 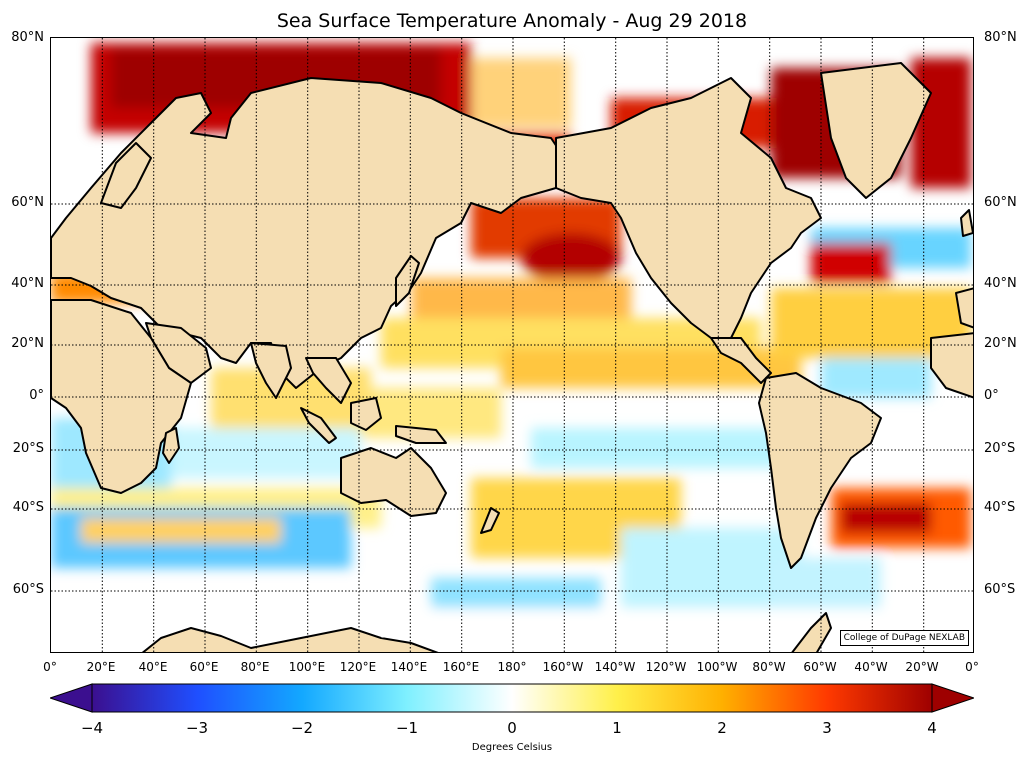 I want to click on lat-label-40n-left: 40°N, so click(x=27, y=283).